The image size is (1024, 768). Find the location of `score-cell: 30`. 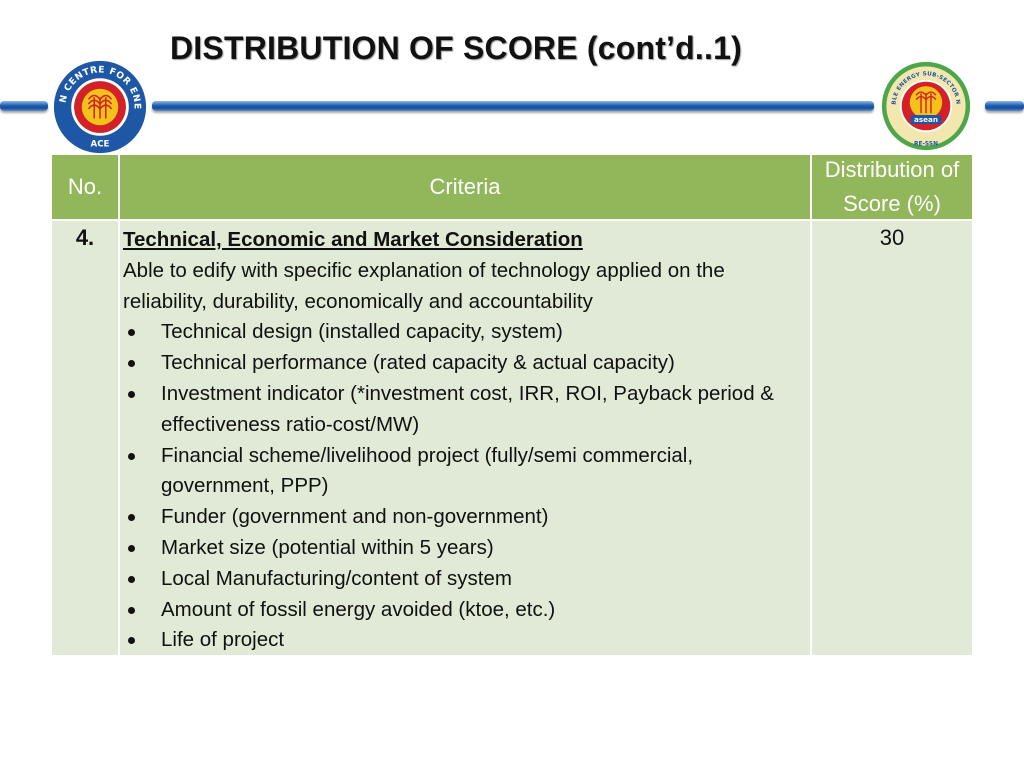

score-cell: 30 is located at coordinates (892, 438).